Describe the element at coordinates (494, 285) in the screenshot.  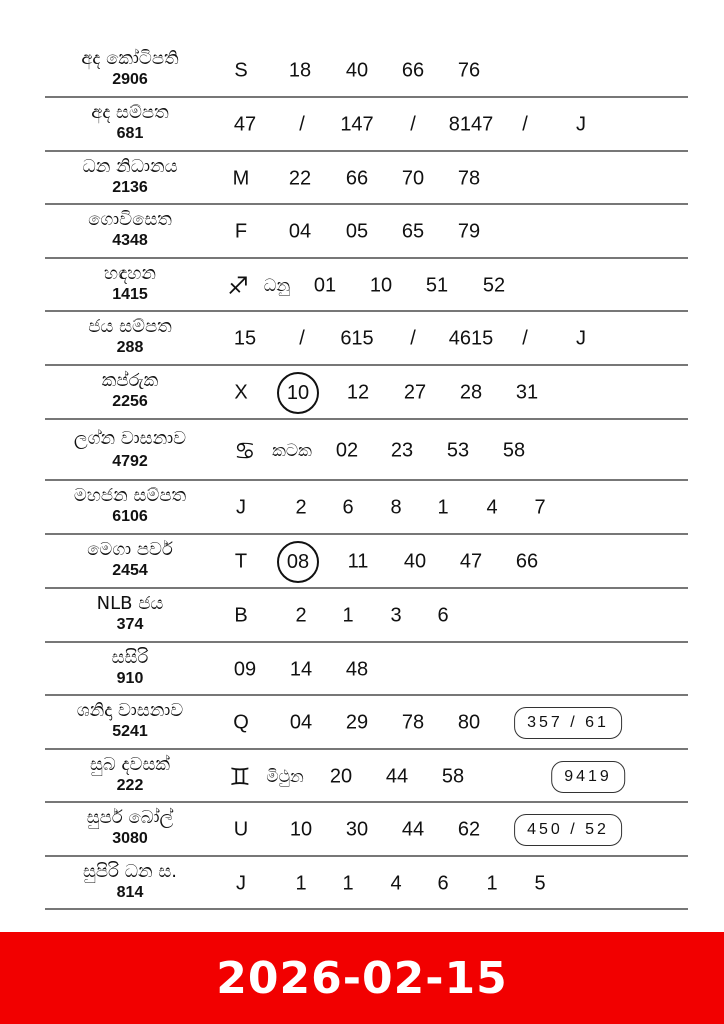
I see `winning-value: 52` at that location.